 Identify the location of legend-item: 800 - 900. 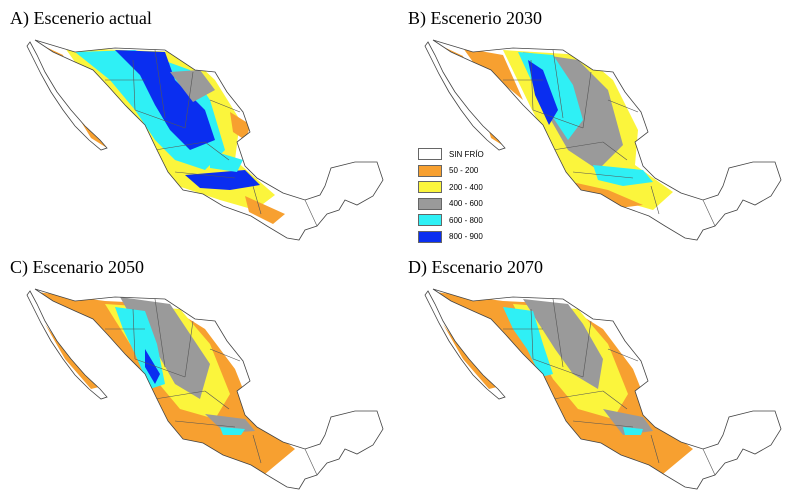
(473, 237).